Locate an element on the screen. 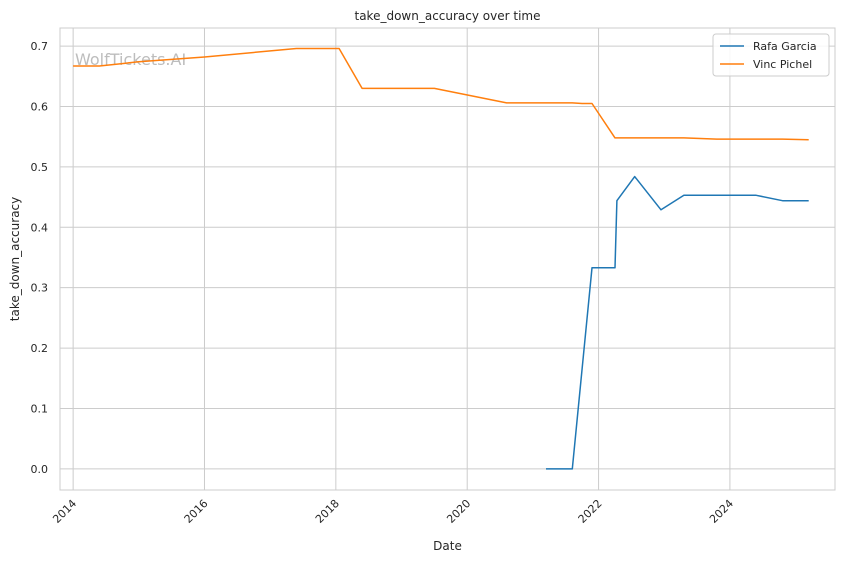 The width and height of the screenshot is (844, 561). y-tick-label: 0.6 is located at coordinates (40, 107).